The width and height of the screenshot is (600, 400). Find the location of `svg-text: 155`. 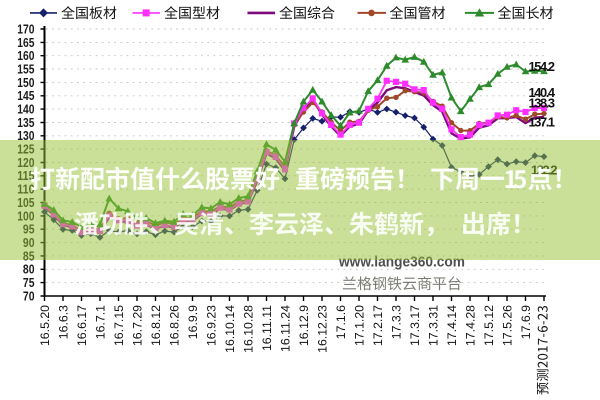

svg-text: 155 is located at coordinates (25, 70).